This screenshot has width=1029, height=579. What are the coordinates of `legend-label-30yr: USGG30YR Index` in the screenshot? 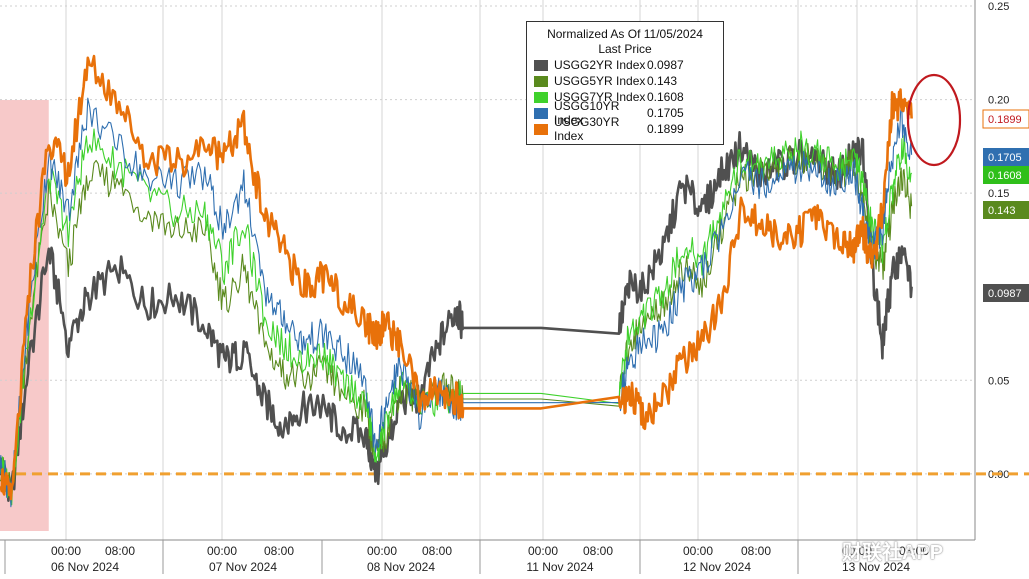 It's located at (587, 129).